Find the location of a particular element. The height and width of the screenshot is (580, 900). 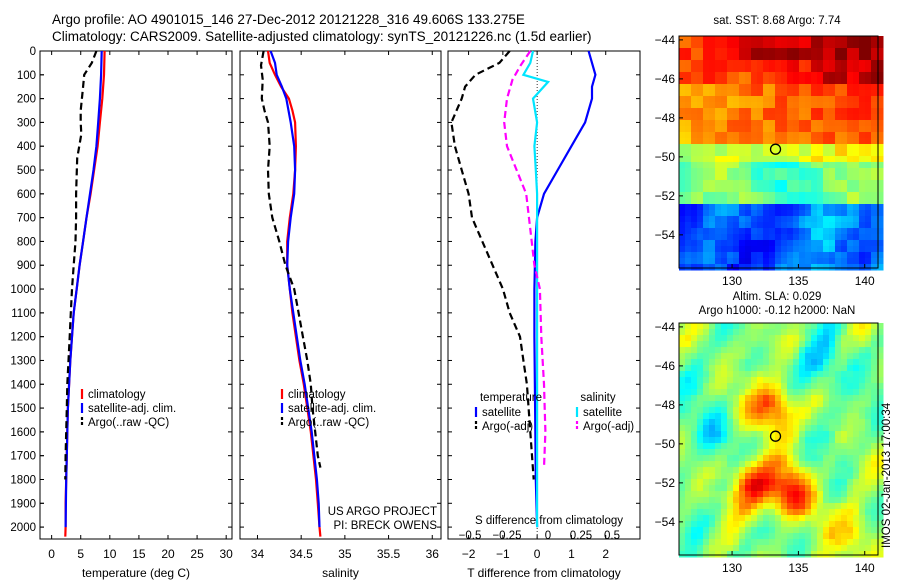

imos-timestamp: IMOS 02-Jan-2013 17:00:34 is located at coordinates (887, 475).